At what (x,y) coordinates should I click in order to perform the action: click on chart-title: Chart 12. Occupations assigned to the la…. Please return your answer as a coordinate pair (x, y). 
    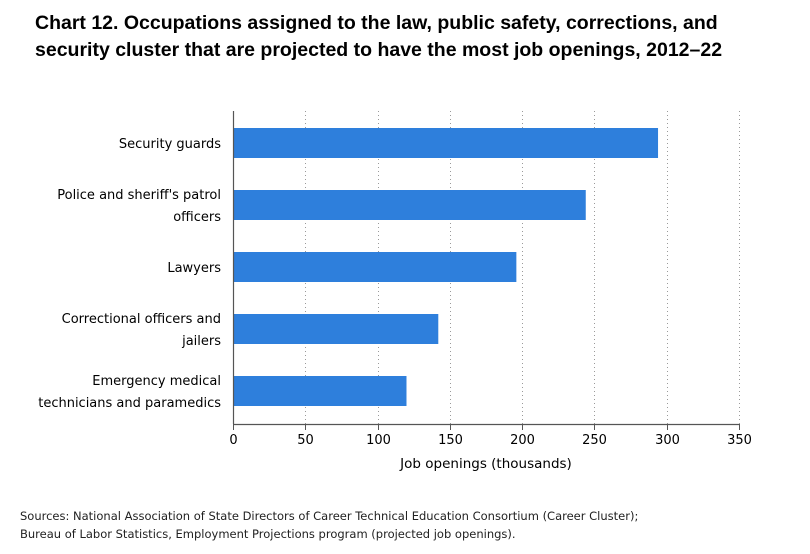
    Looking at the image, I should click on (415, 37).